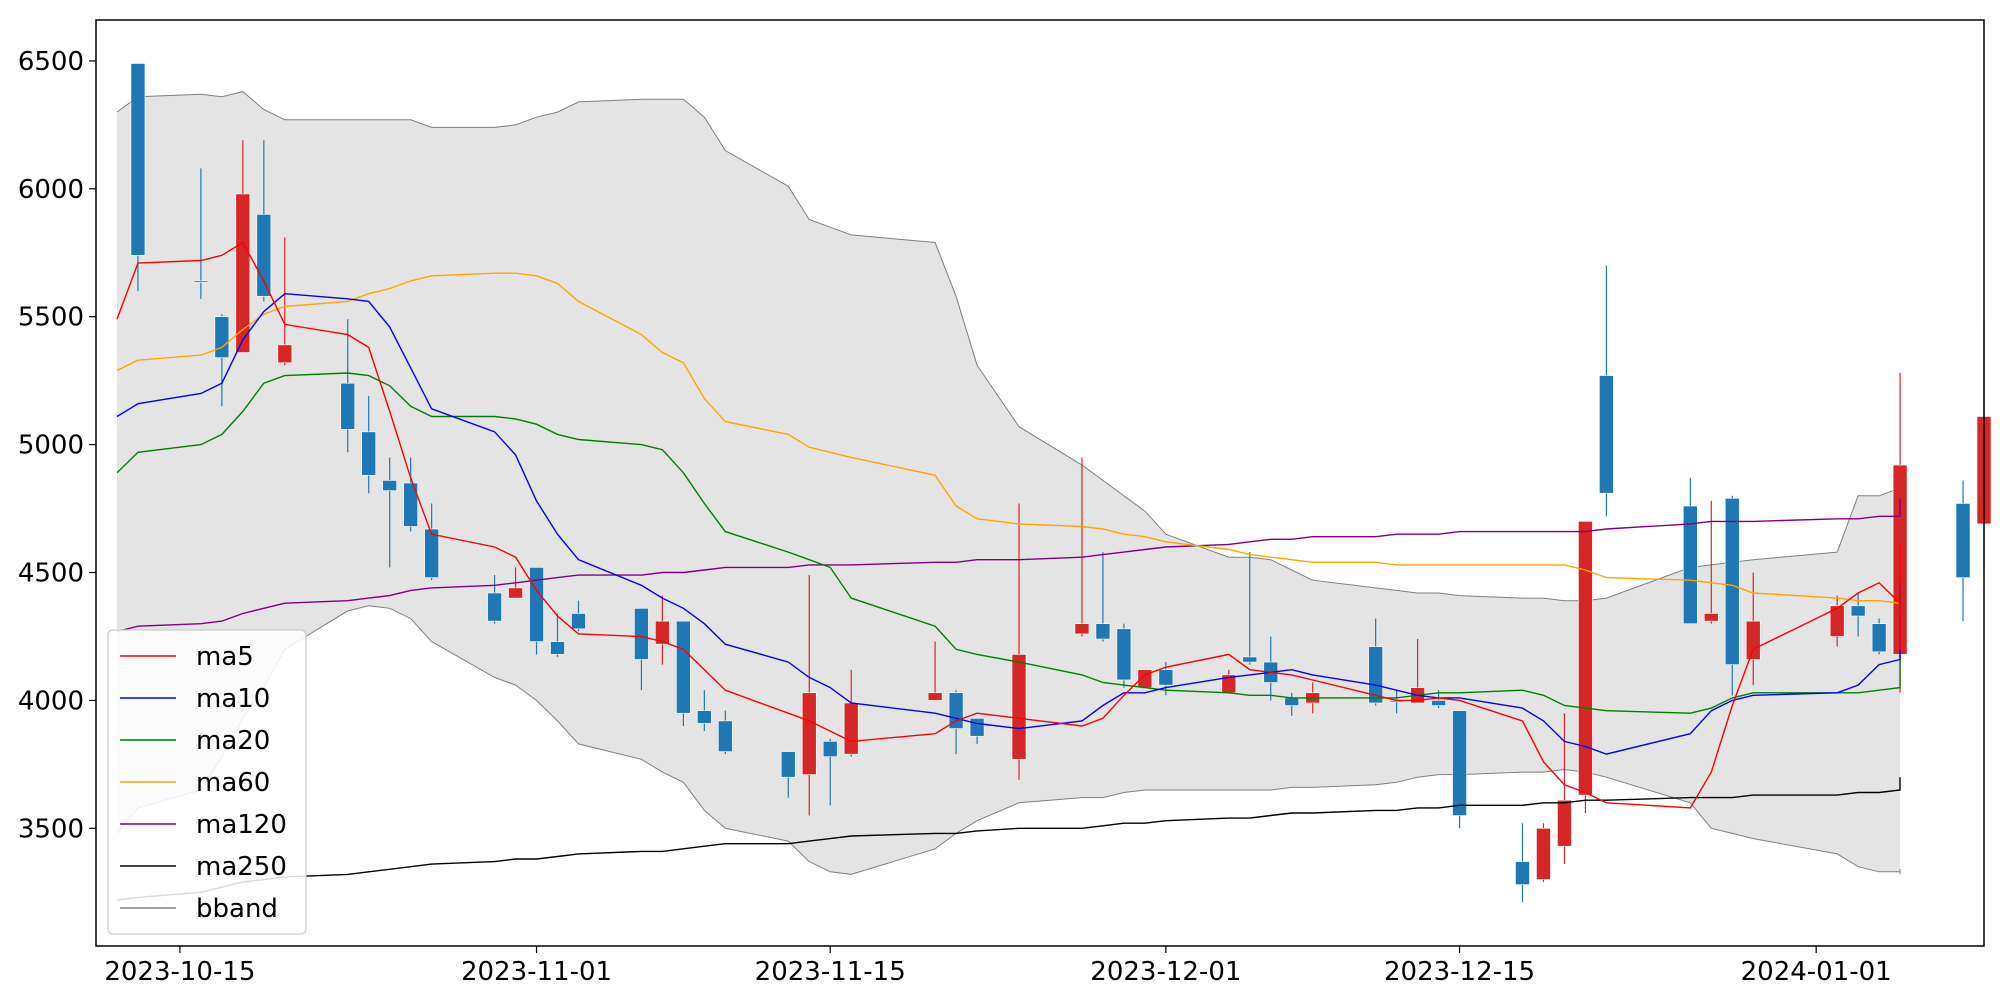  What do you see at coordinates (225, 657) in the screenshot?
I see `legend-label-ma5: ma5` at bounding box center [225, 657].